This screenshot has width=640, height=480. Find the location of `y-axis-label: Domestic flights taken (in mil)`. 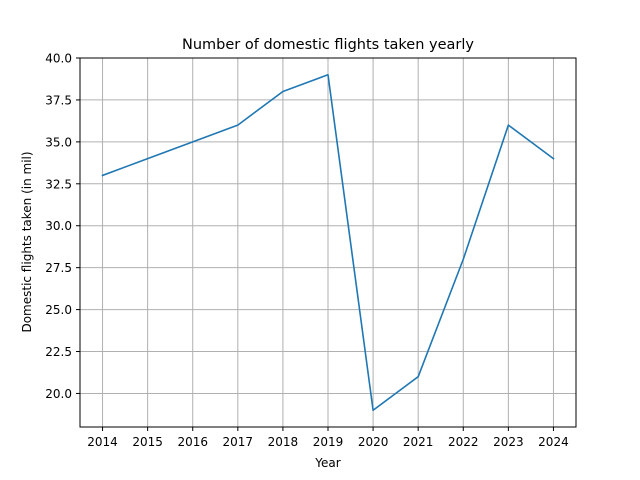

y-axis-label: Domestic flights taken (in mil) is located at coordinates (27, 241).